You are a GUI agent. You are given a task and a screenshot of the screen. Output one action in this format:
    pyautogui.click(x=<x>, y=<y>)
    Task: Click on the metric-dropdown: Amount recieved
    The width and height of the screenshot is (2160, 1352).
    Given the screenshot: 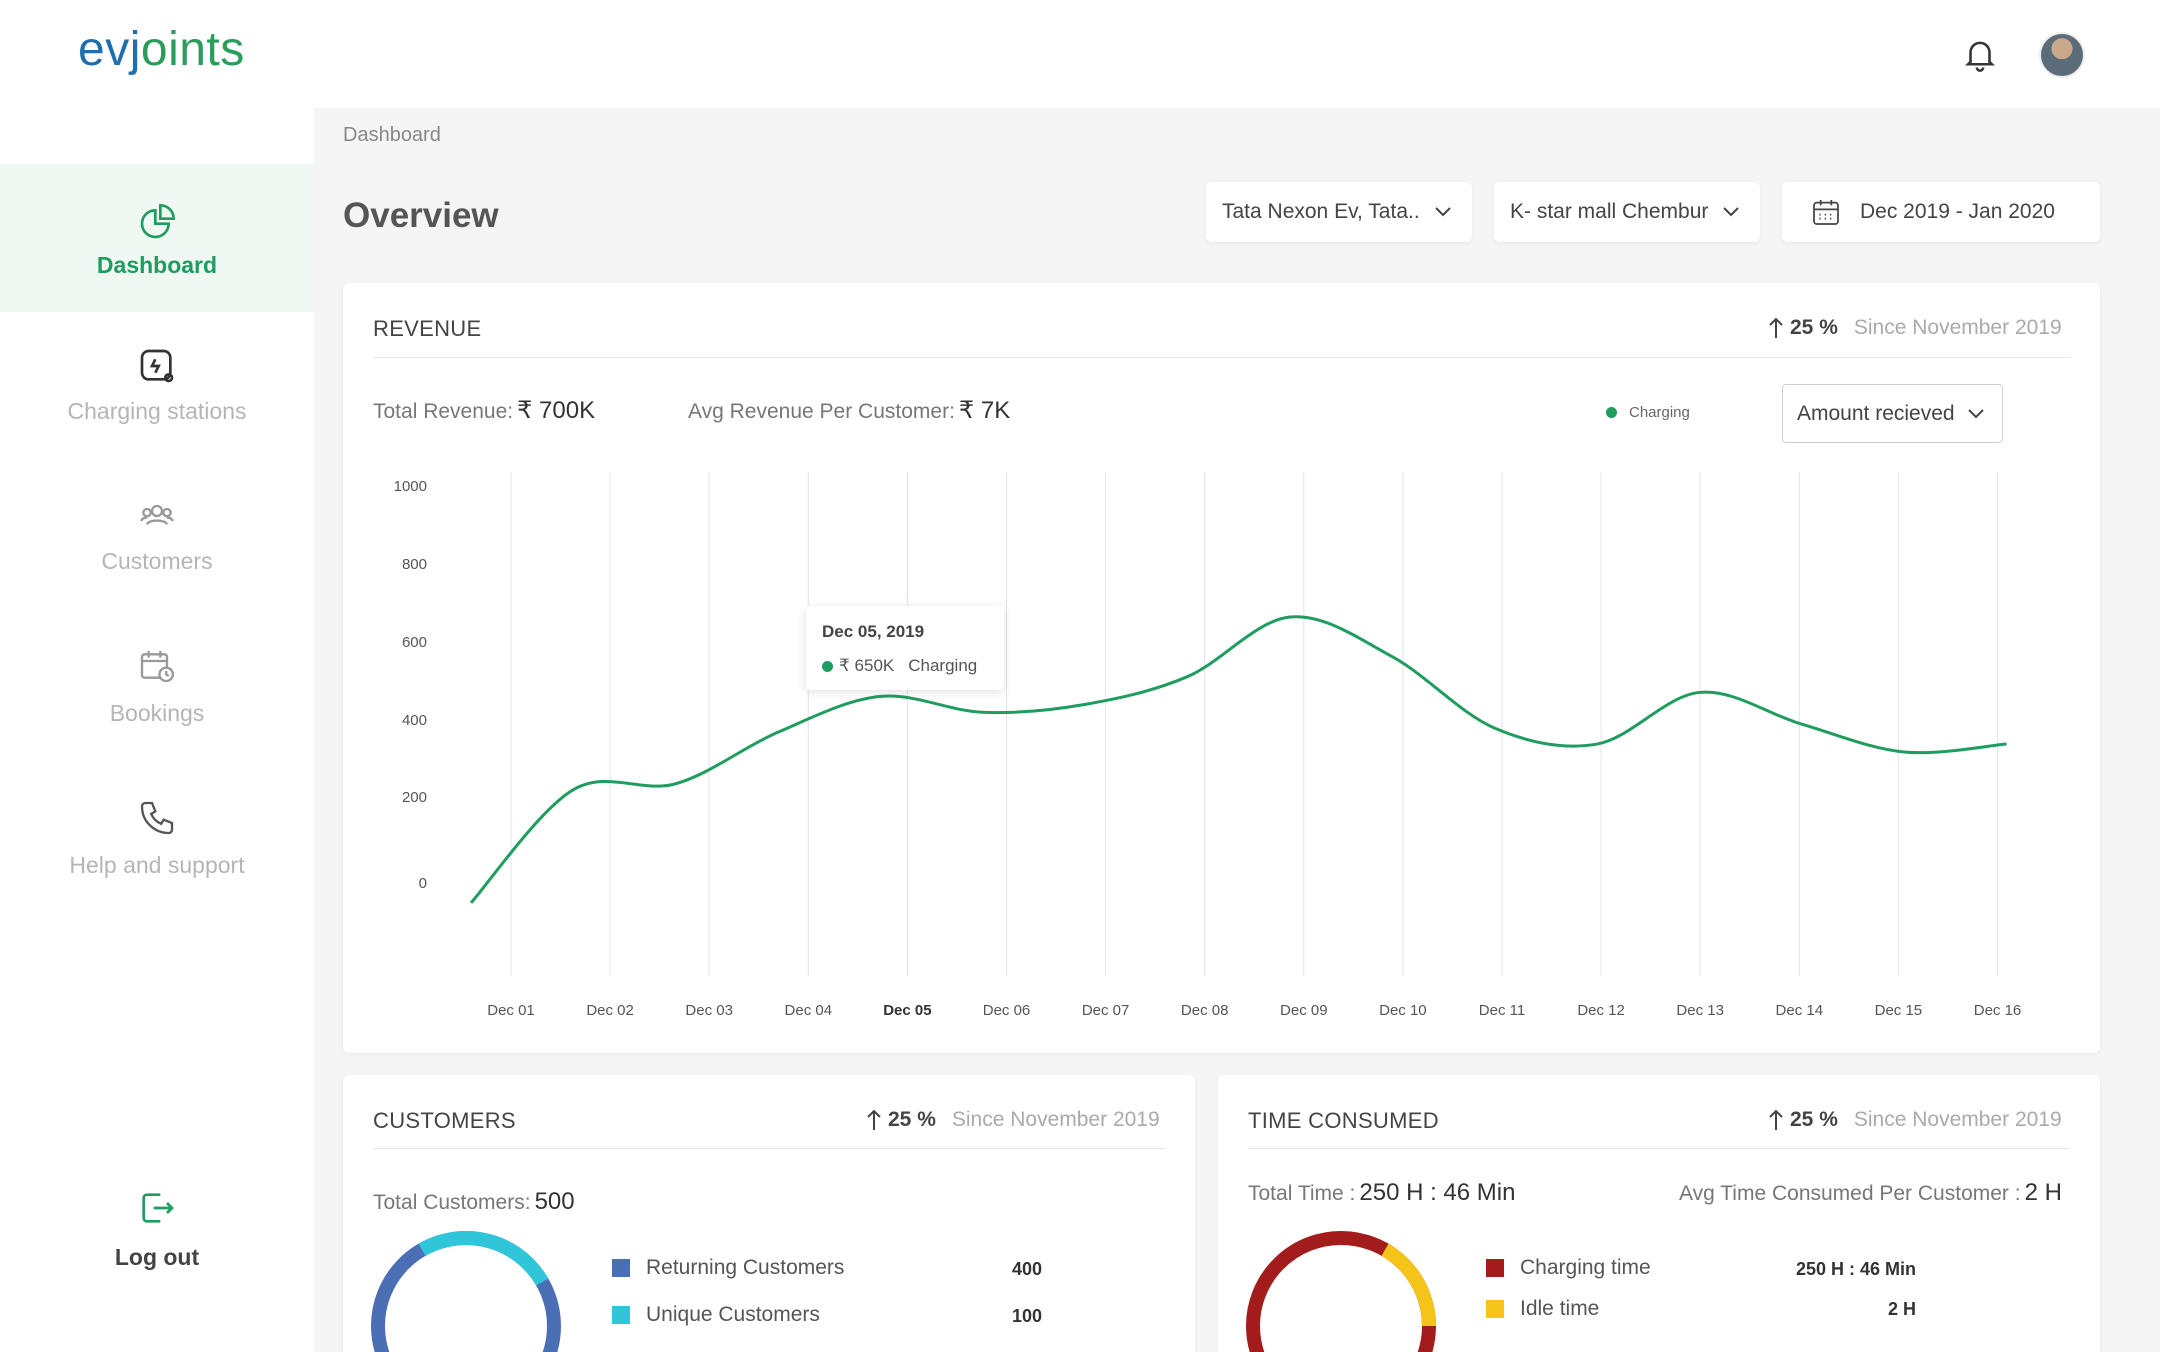 What is the action you would take?
    pyautogui.click(x=1892, y=413)
    